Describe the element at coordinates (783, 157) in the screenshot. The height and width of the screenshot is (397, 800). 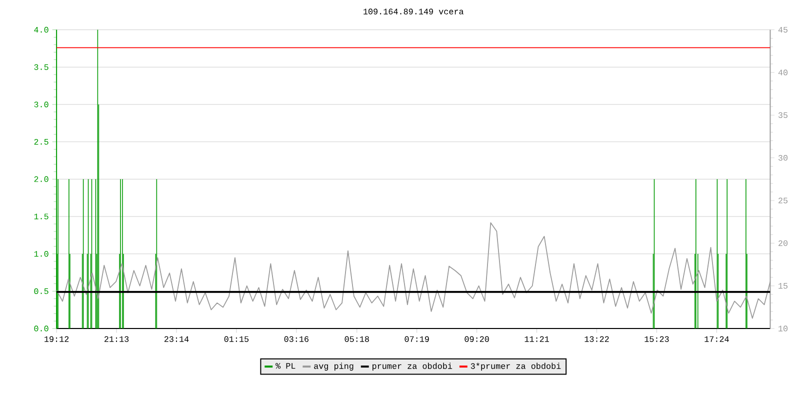
I see `y2-tick-label: 30` at that location.